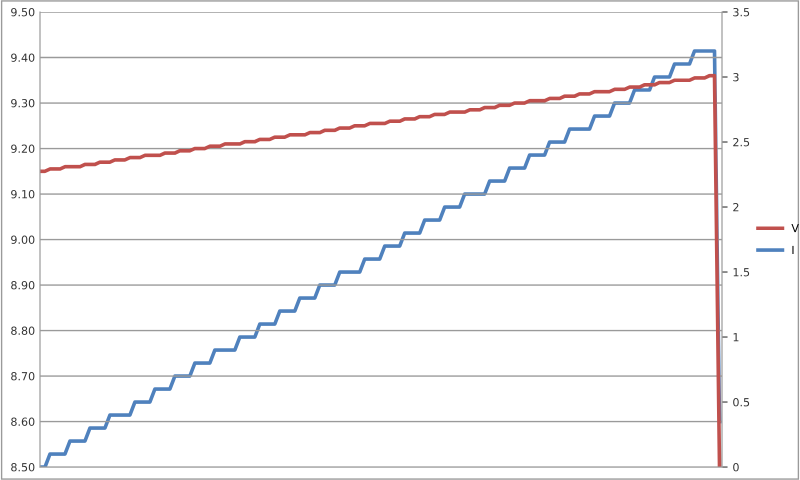 The width and height of the screenshot is (800, 480). What do you see at coordinates (735, 207) in the screenshot?
I see `y2-tick-label: 2` at bounding box center [735, 207].